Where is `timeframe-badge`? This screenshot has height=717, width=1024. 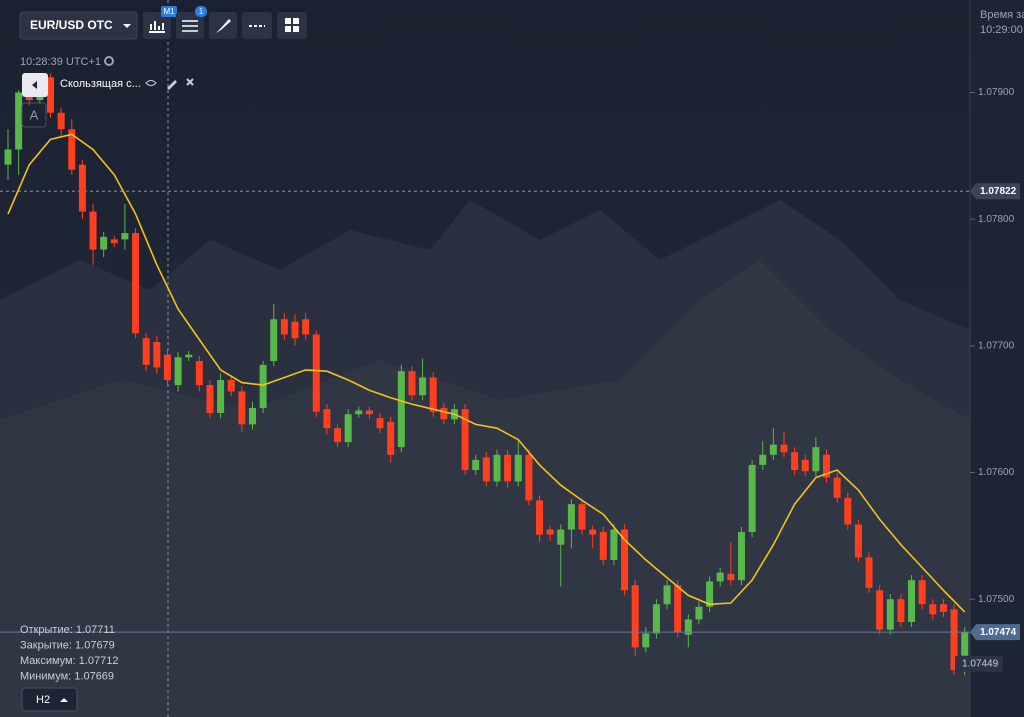 timeframe-badge is located at coordinates (169, 11).